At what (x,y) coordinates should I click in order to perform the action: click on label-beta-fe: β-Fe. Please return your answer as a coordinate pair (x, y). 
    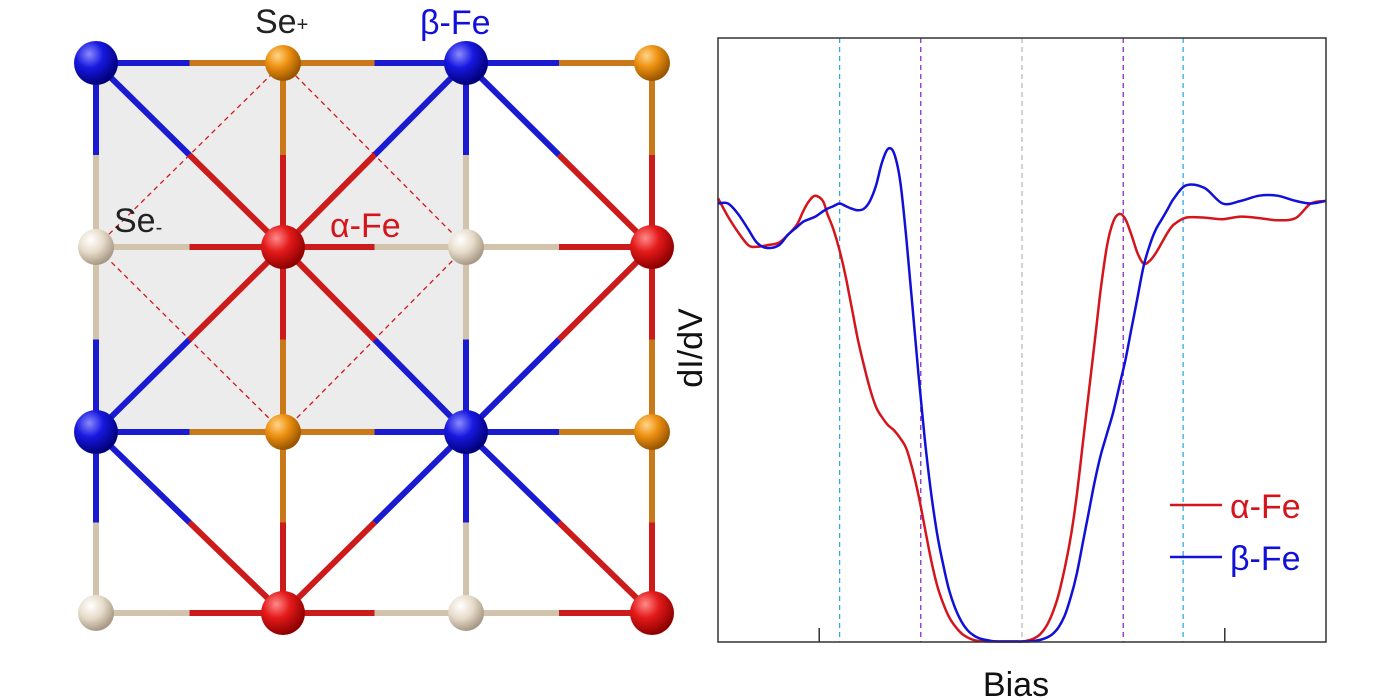
    Looking at the image, I should click on (455, 23).